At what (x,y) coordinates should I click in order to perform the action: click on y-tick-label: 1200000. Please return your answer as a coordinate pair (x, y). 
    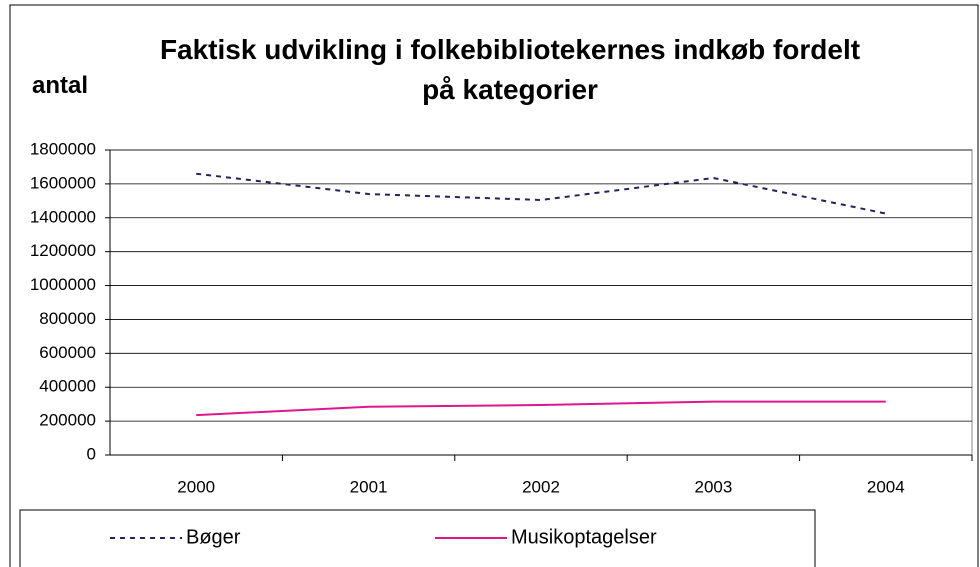
    Looking at the image, I should click on (63, 250).